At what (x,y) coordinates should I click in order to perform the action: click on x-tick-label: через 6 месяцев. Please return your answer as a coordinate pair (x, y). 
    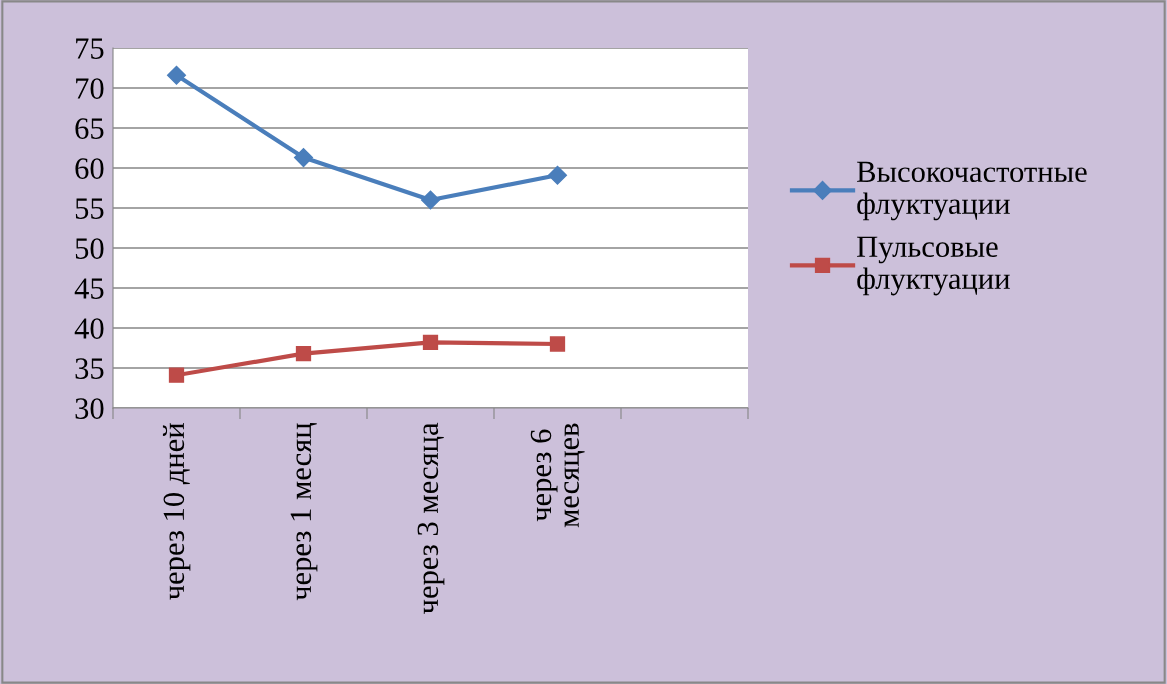
    Looking at the image, I should click on (557, 475).